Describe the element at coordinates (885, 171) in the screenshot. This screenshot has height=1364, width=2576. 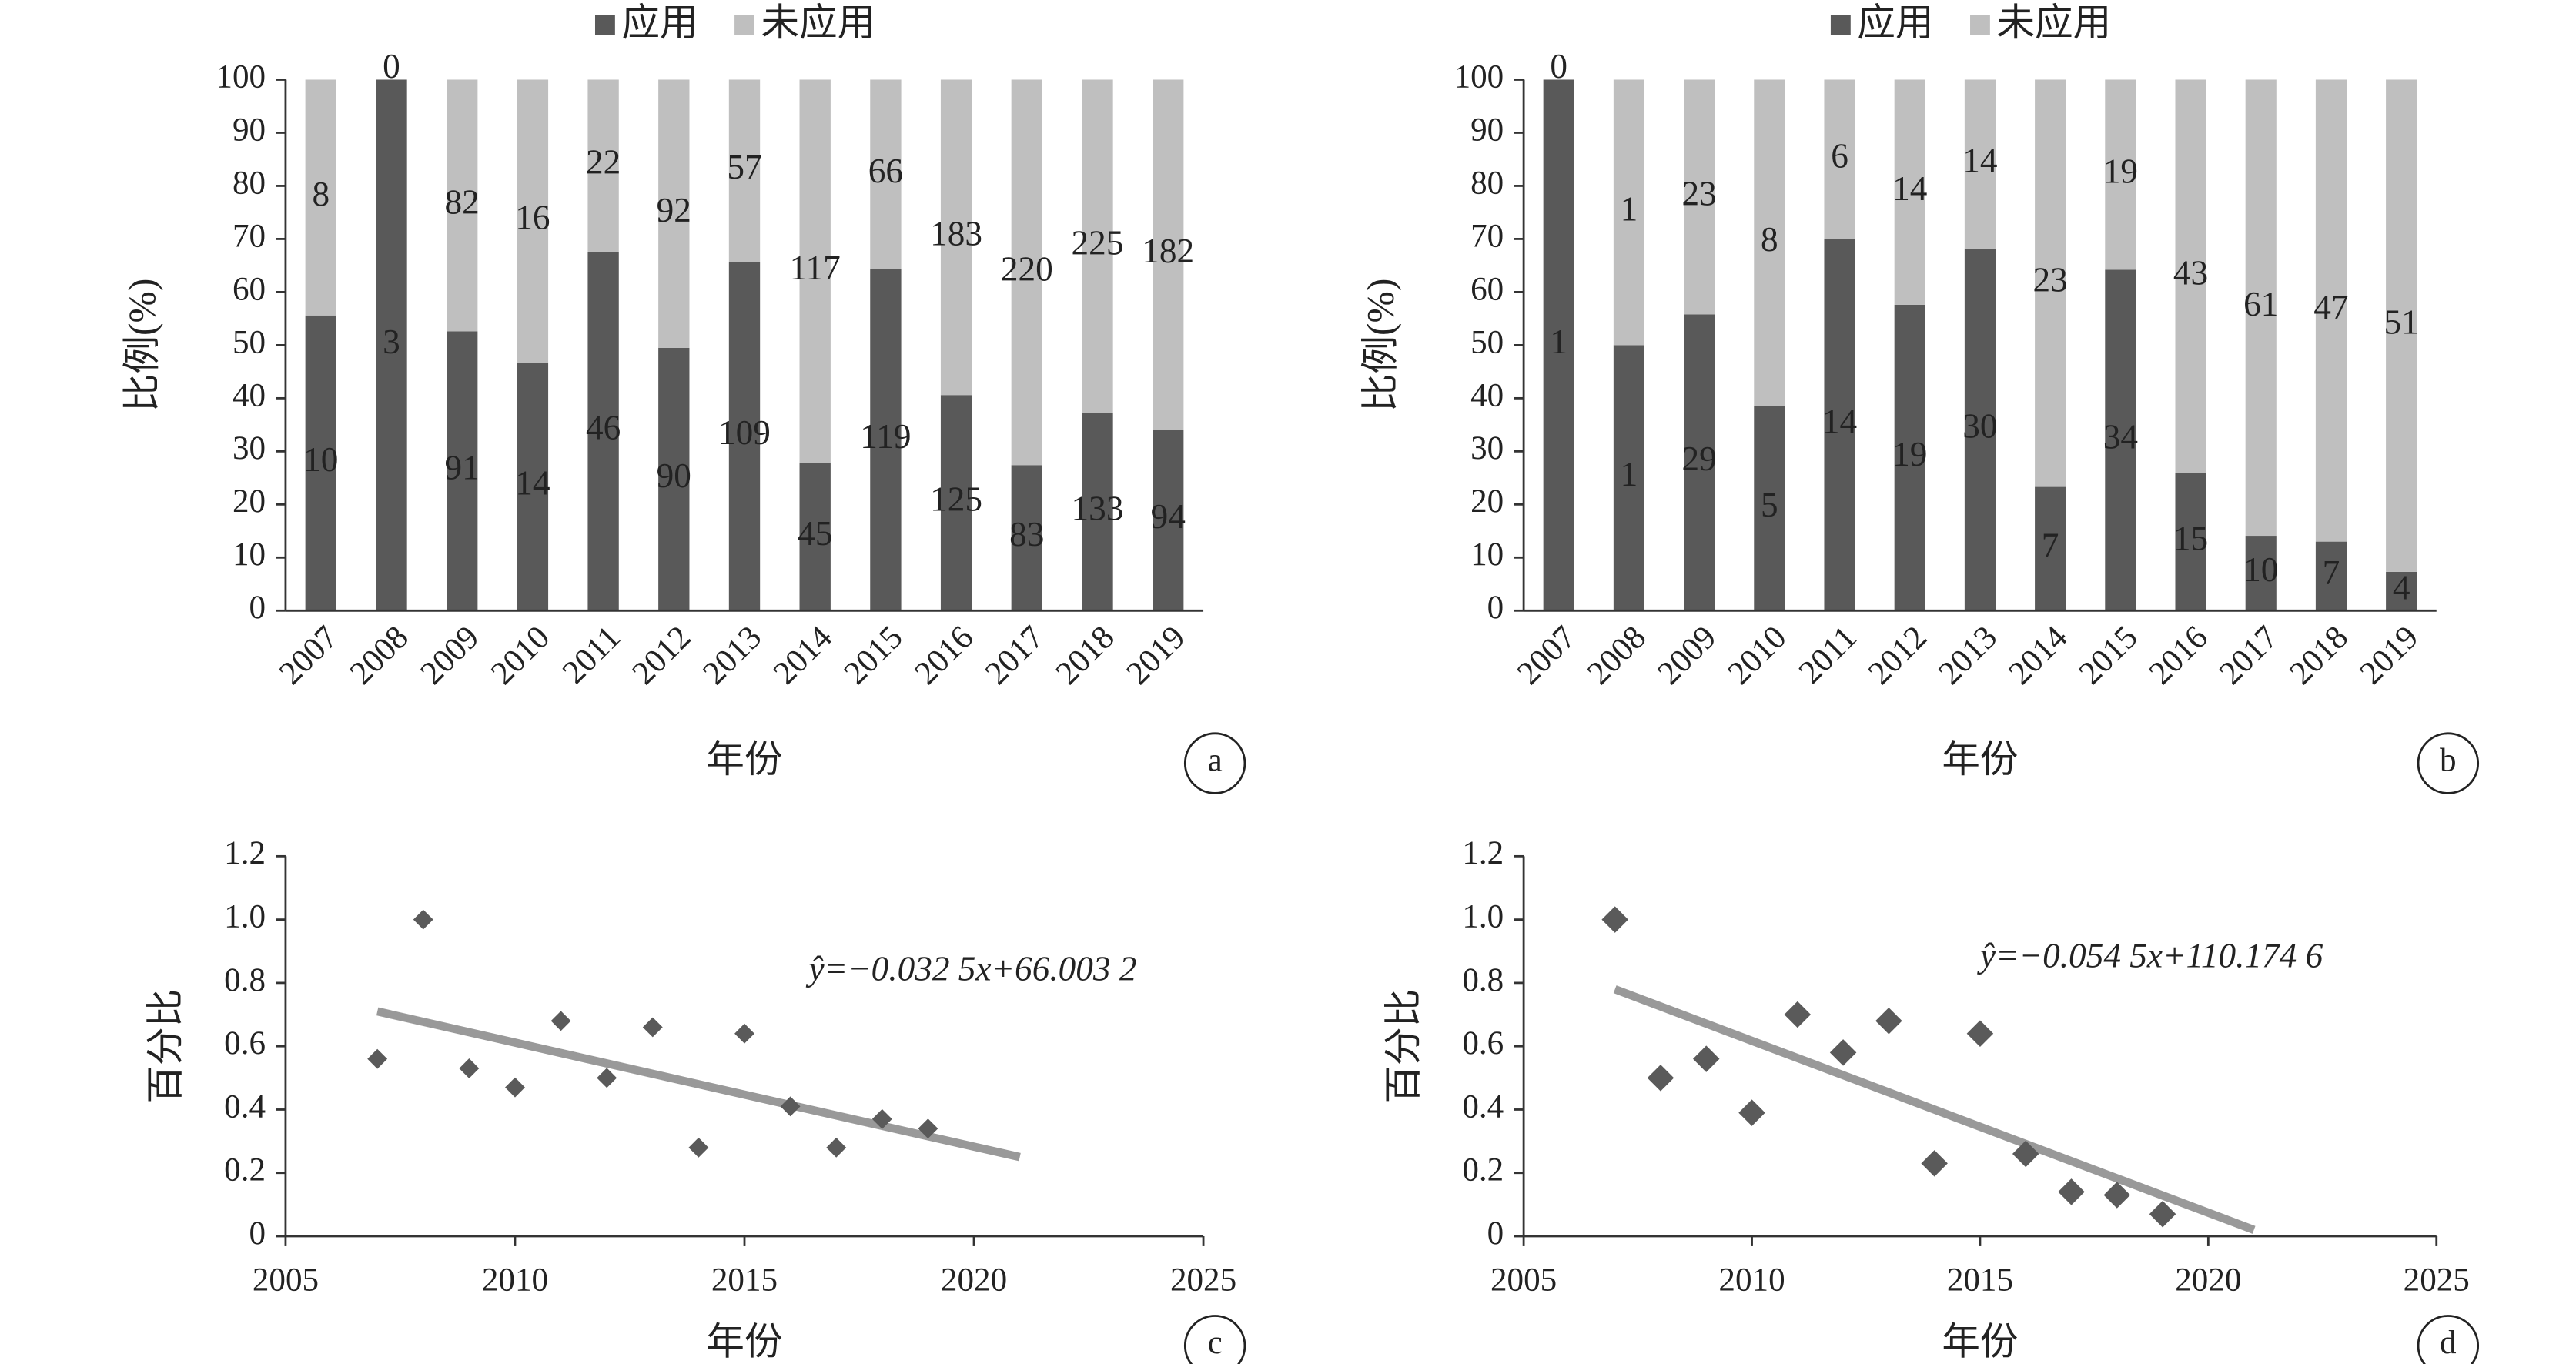
I see `count-label: 66` at that location.